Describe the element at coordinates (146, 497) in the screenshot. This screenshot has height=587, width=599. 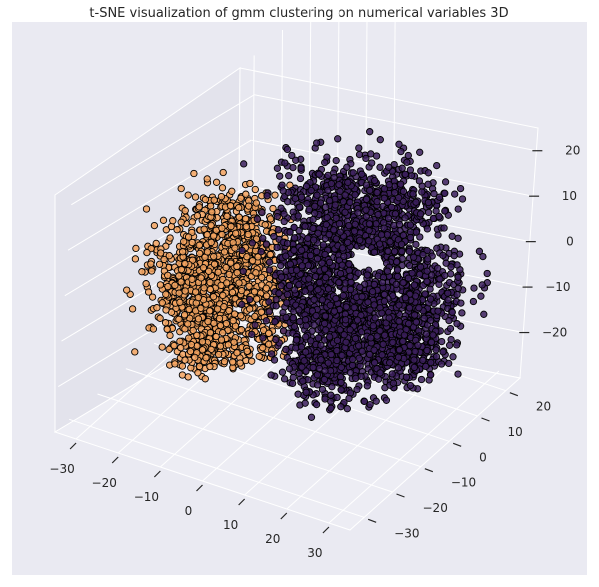
I see `x-tick-label: −10` at that location.